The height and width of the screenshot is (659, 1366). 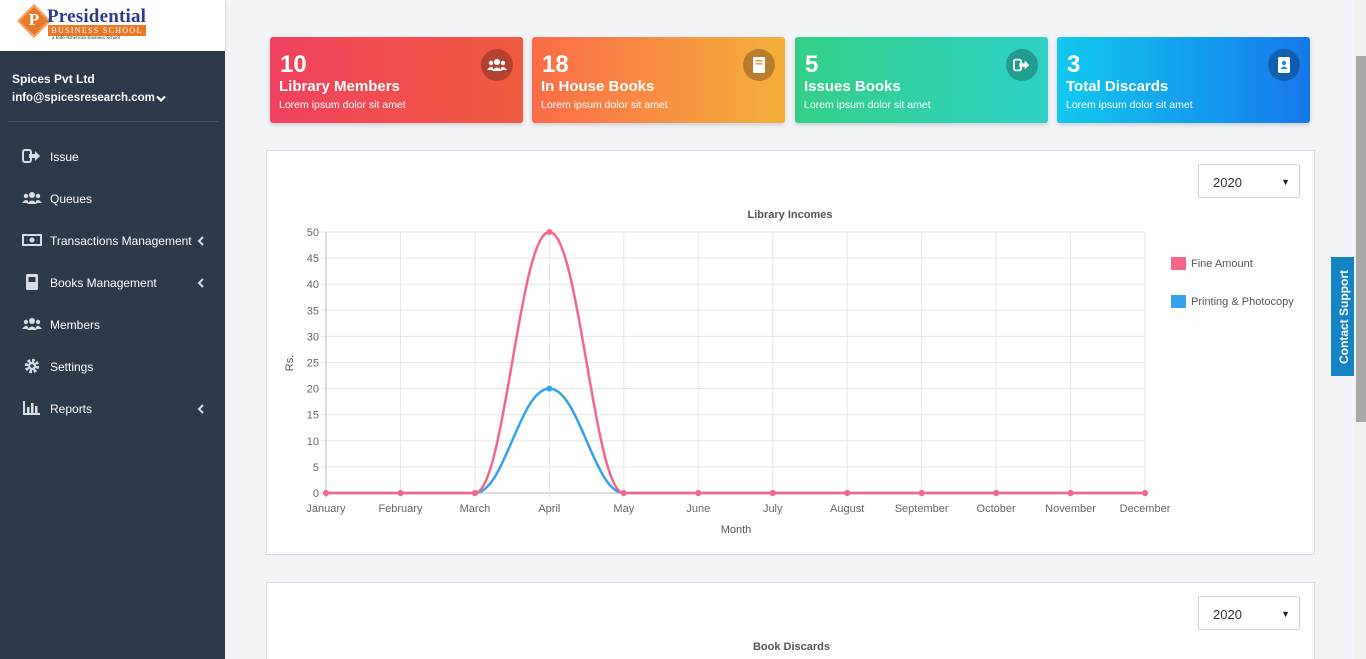 I want to click on scrollbar-thumb, so click(x=1361, y=239).